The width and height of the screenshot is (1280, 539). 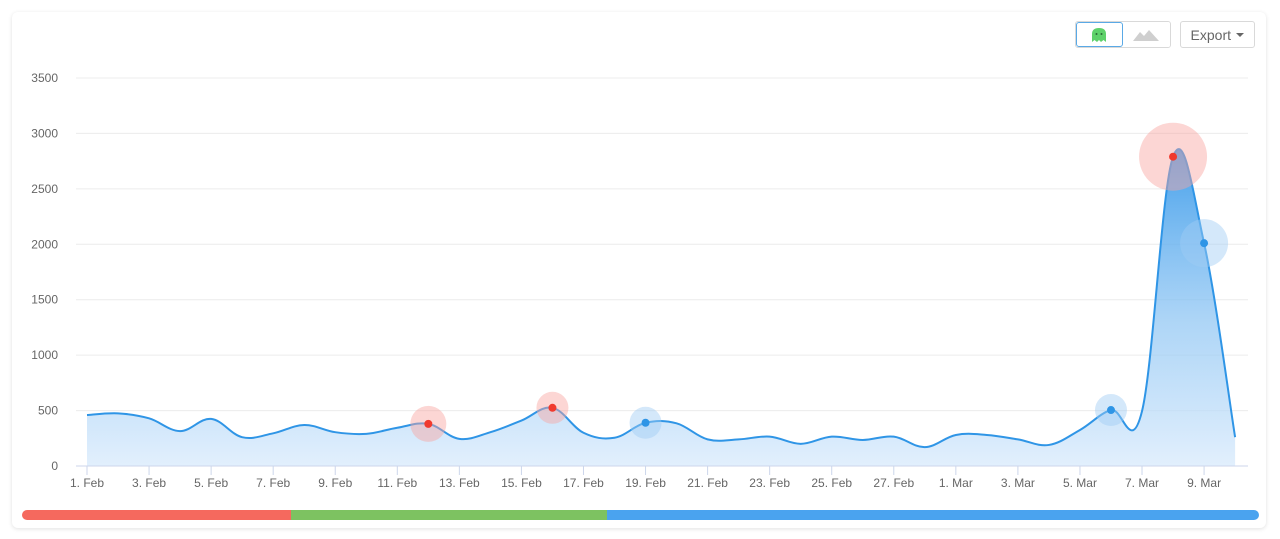 What do you see at coordinates (44, 244) in the screenshot?
I see `y-tick-label: 2000` at bounding box center [44, 244].